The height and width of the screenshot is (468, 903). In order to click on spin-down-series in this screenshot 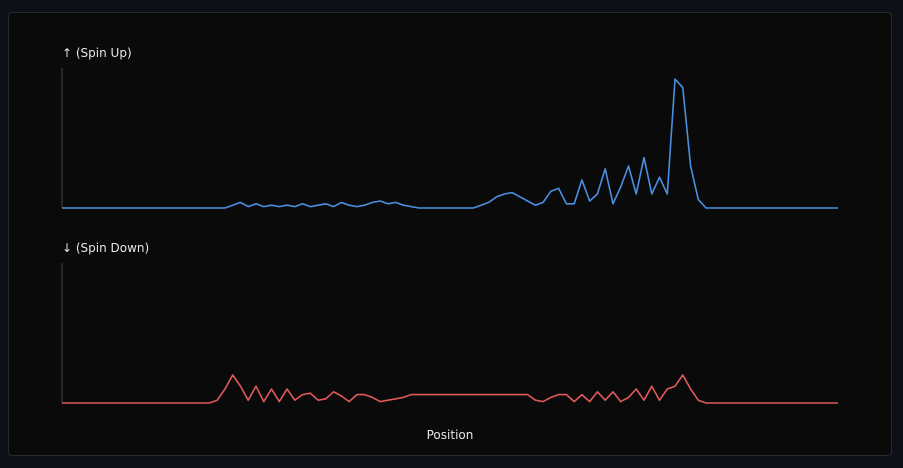, I will do `click(450, 389)`.